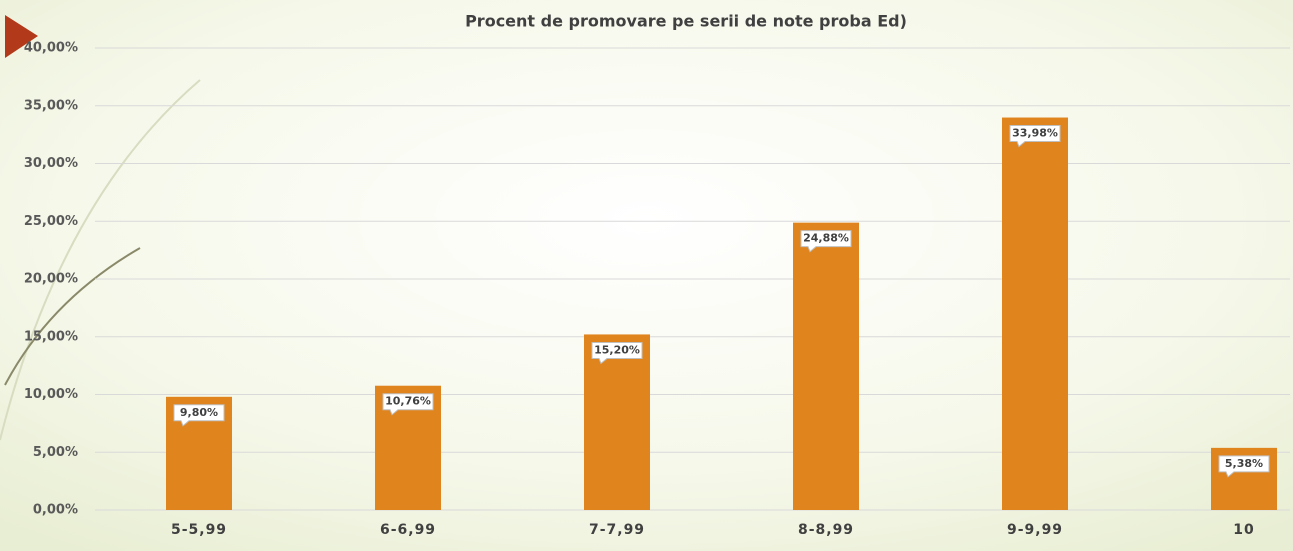 This screenshot has height=551, width=1293. Describe the element at coordinates (199, 412) in the screenshot. I see `value-label: 9,80%` at that location.